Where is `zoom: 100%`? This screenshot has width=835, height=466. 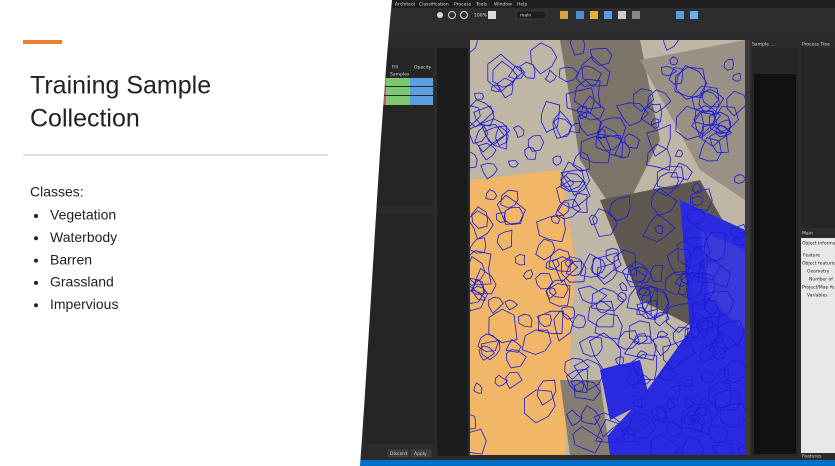
zoom: 100% is located at coordinates (481, 16).